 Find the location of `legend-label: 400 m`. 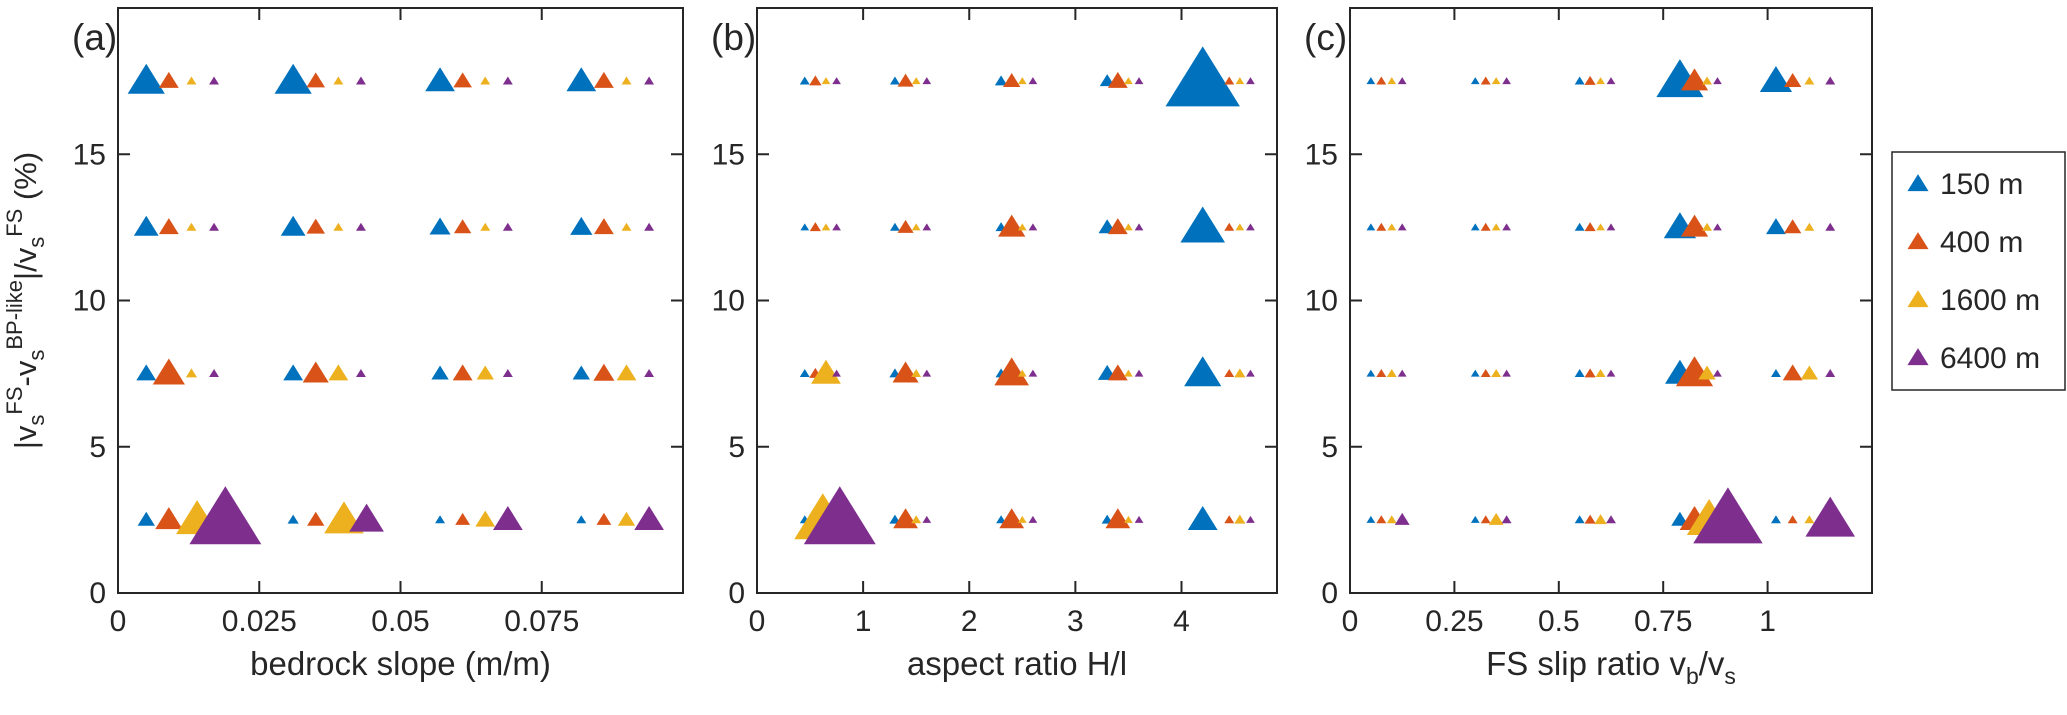

legend-label: 400 m is located at coordinates (1981, 242).